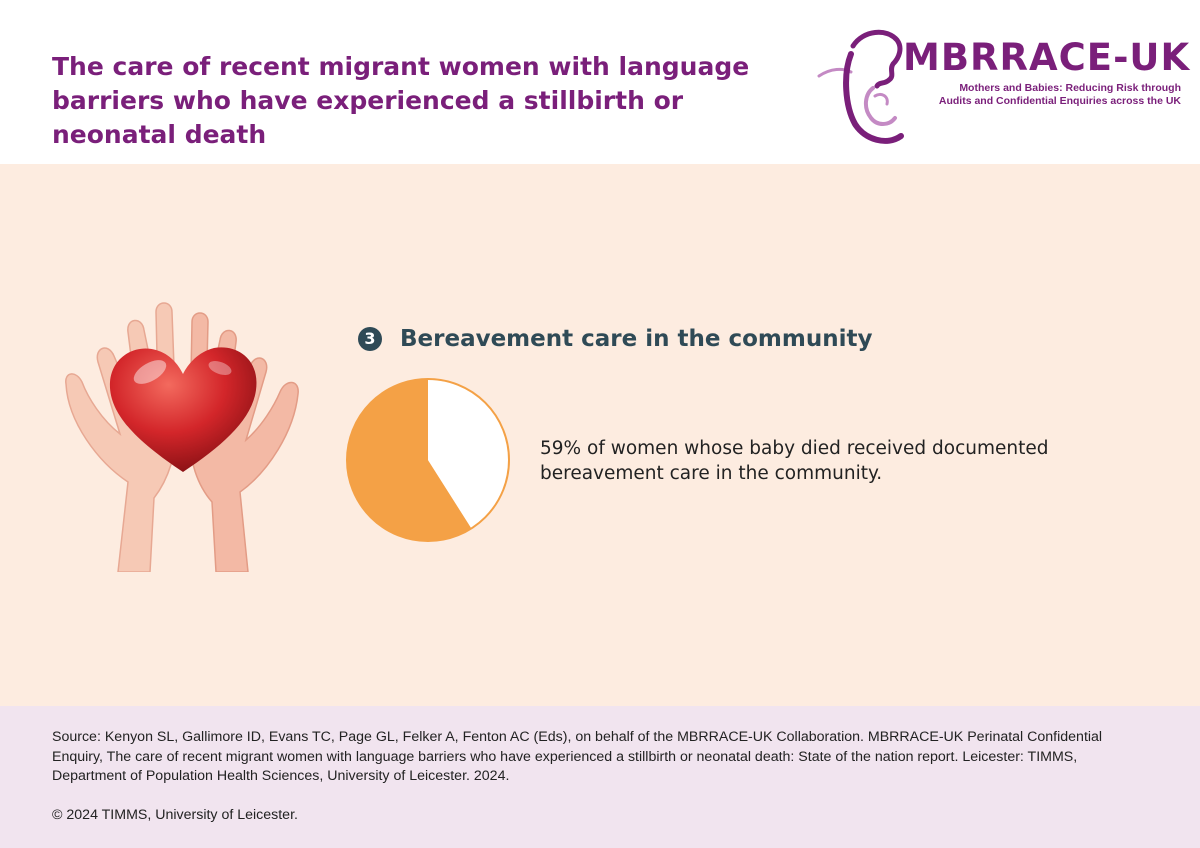 The height and width of the screenshot is (848, 1200). What do you see at coordinates (860, 86) in the screenshot?
I see `mother-baby-profile-icon` at bounding box center [860, 86].